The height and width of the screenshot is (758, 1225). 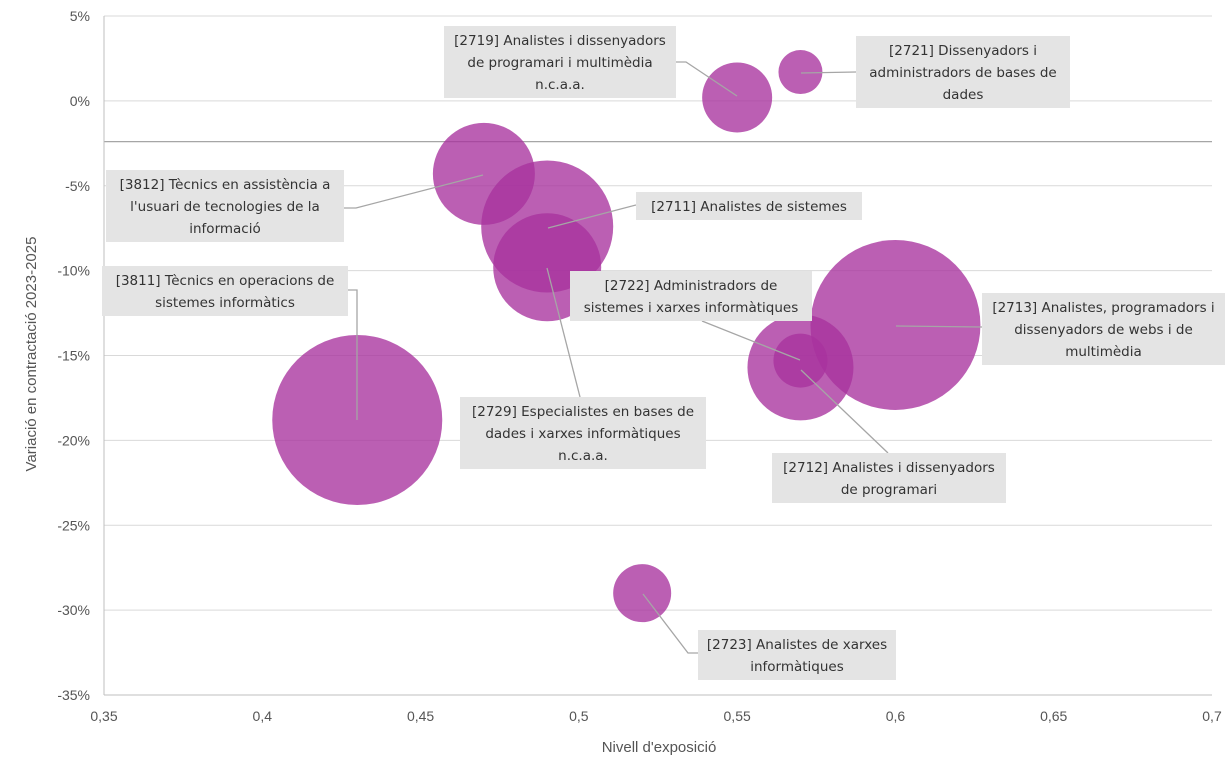 I want to click on data-label-text: [3811] Tècnics en operacions de, so click(x=225, y=281).